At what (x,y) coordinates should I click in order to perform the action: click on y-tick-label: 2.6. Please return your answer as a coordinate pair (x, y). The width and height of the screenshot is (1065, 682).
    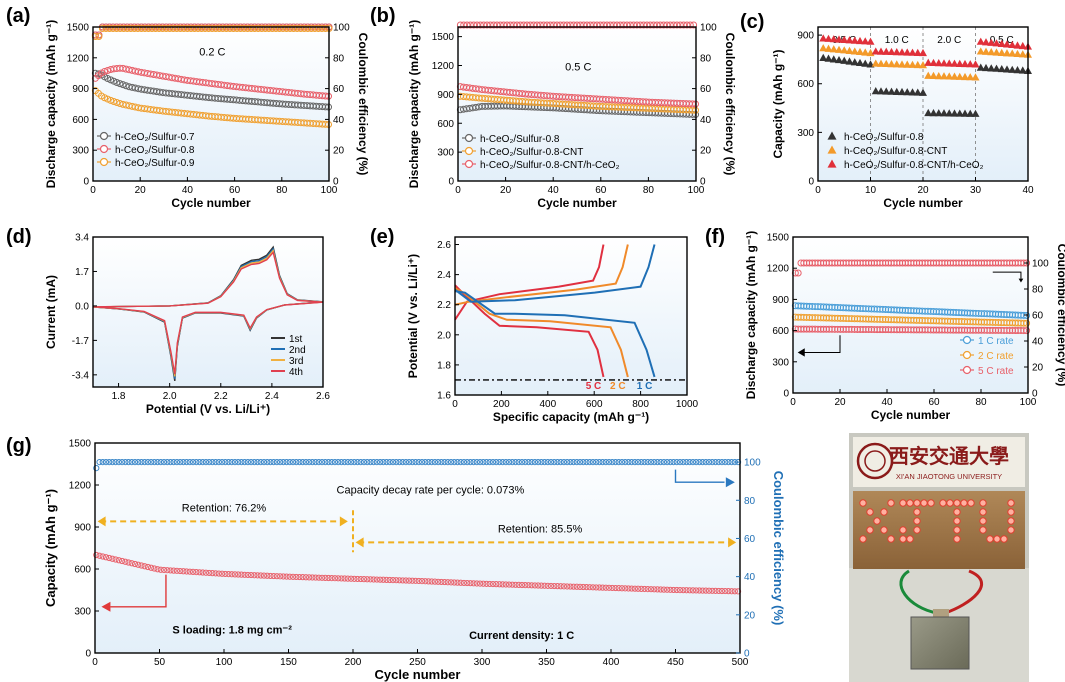
    Looking at the image, I should click on (444, 245).